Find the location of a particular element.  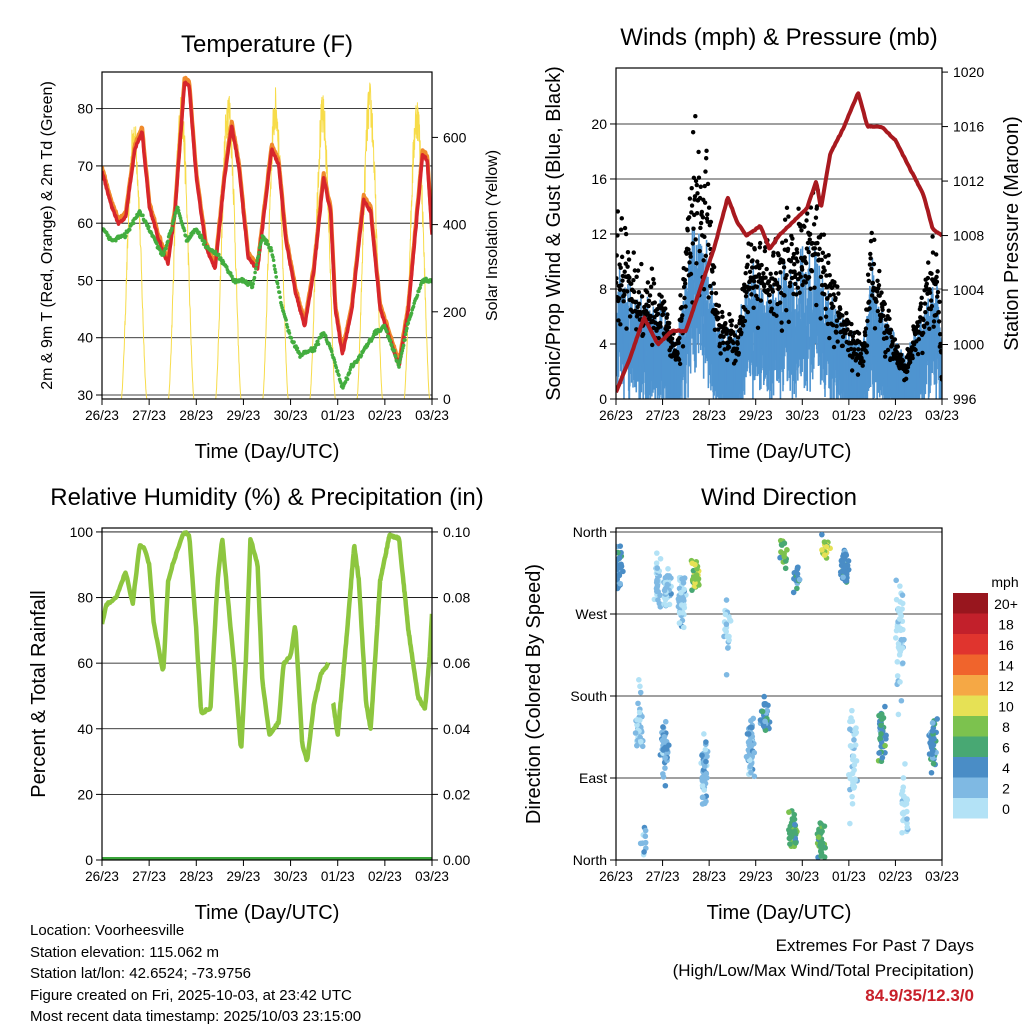

panel-title: Winds (mph) & Pressure (mb) is located at coordinates (778, 37).